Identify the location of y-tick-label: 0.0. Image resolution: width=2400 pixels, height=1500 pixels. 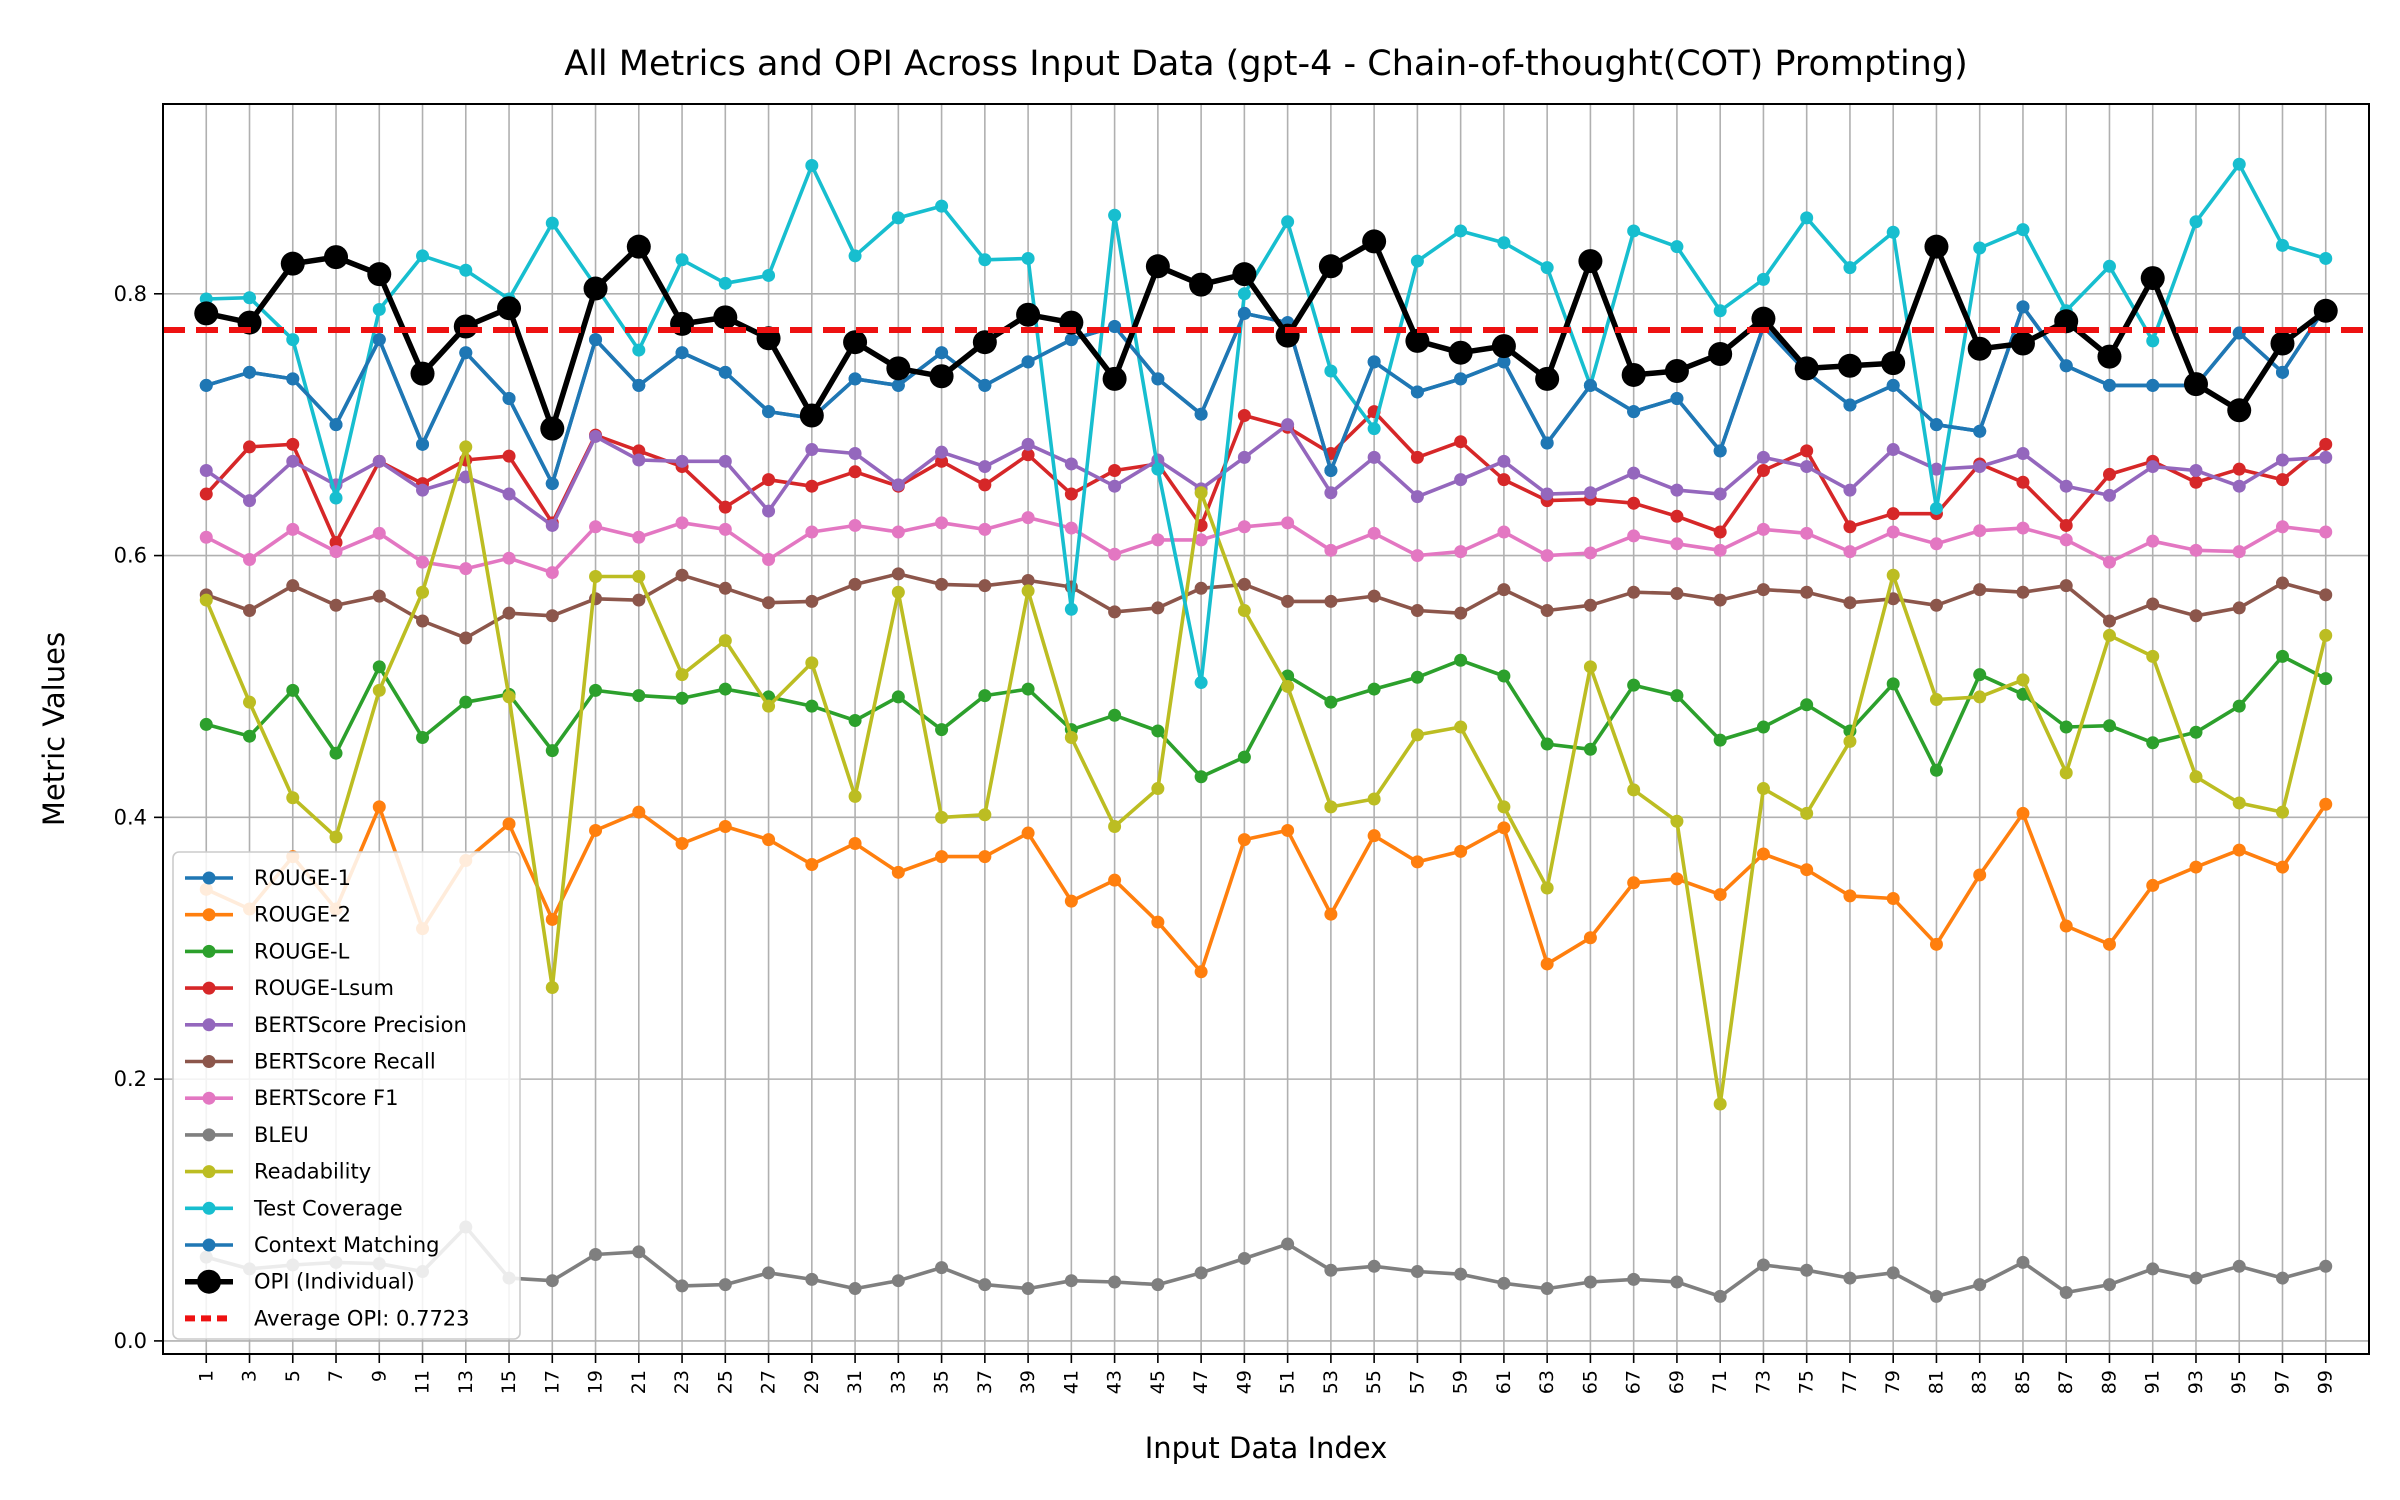
(130, 1341).